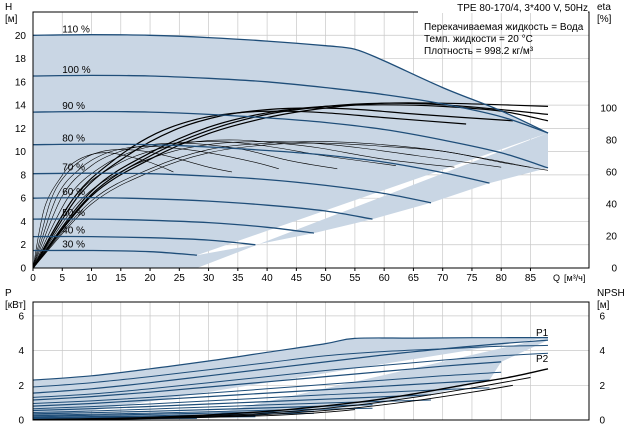 The image size is (633, 429). Describe the element at coordinates (602, 386) in the screenshot. I see `npsh-tick-label: 2` at that location.